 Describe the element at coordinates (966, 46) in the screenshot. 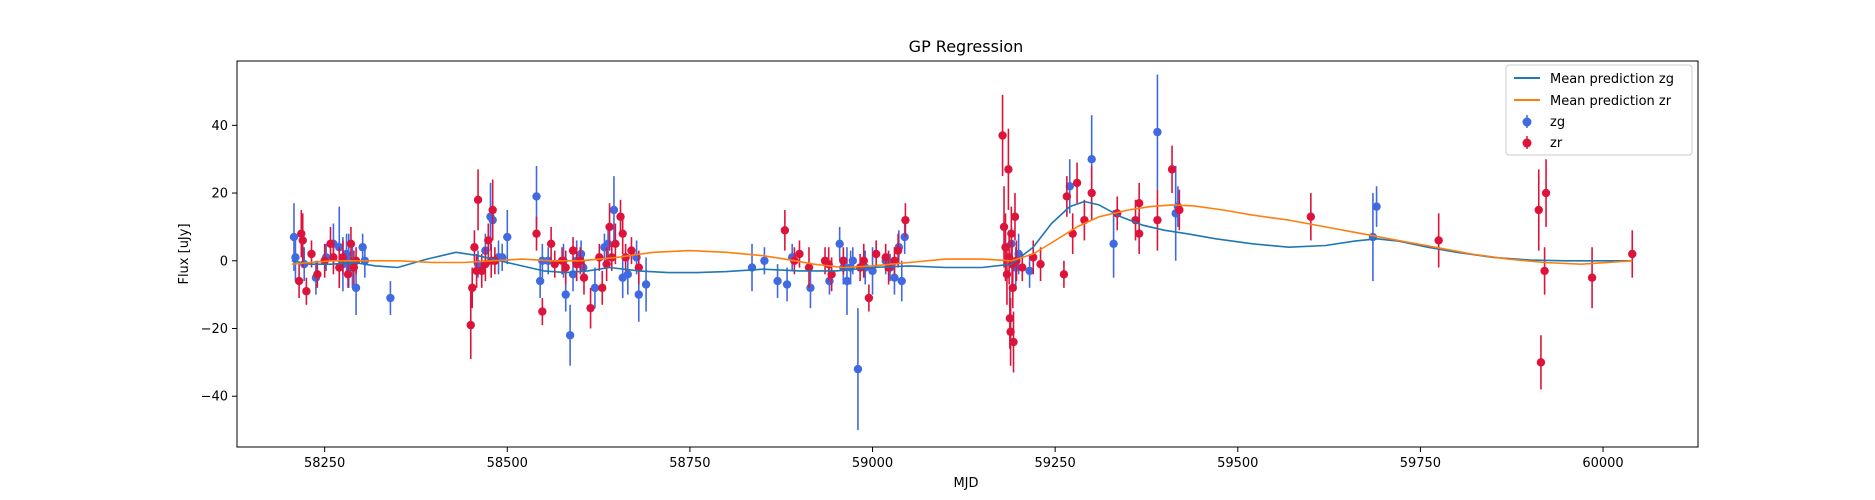

I see `chart-title: GP Regression` at that location.